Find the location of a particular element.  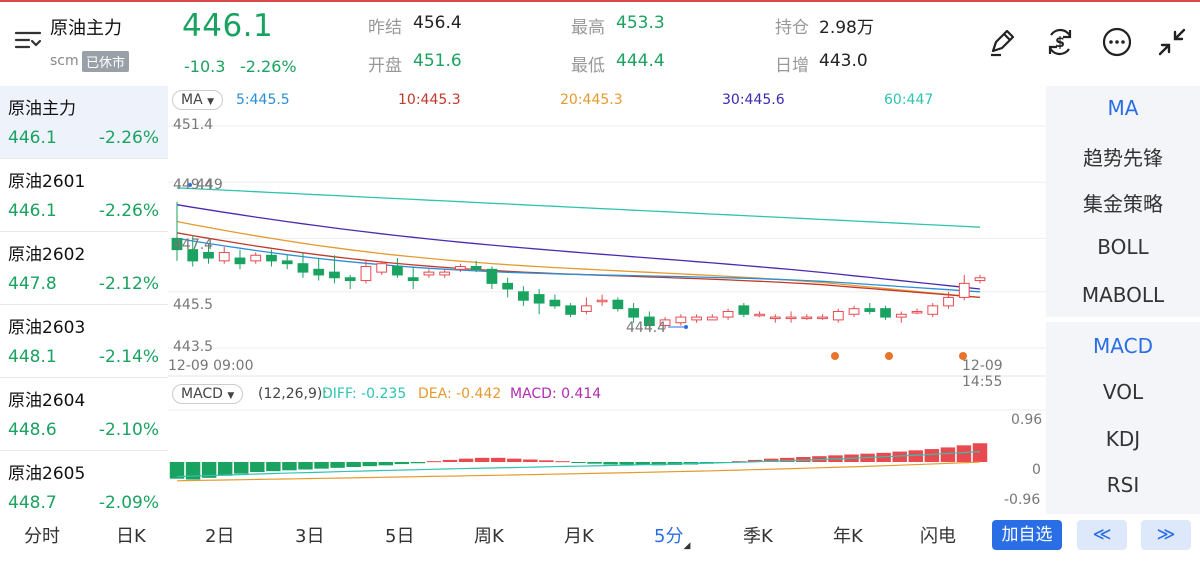

currency-exchange-icon: $ is located at coordinates (1060, 42).